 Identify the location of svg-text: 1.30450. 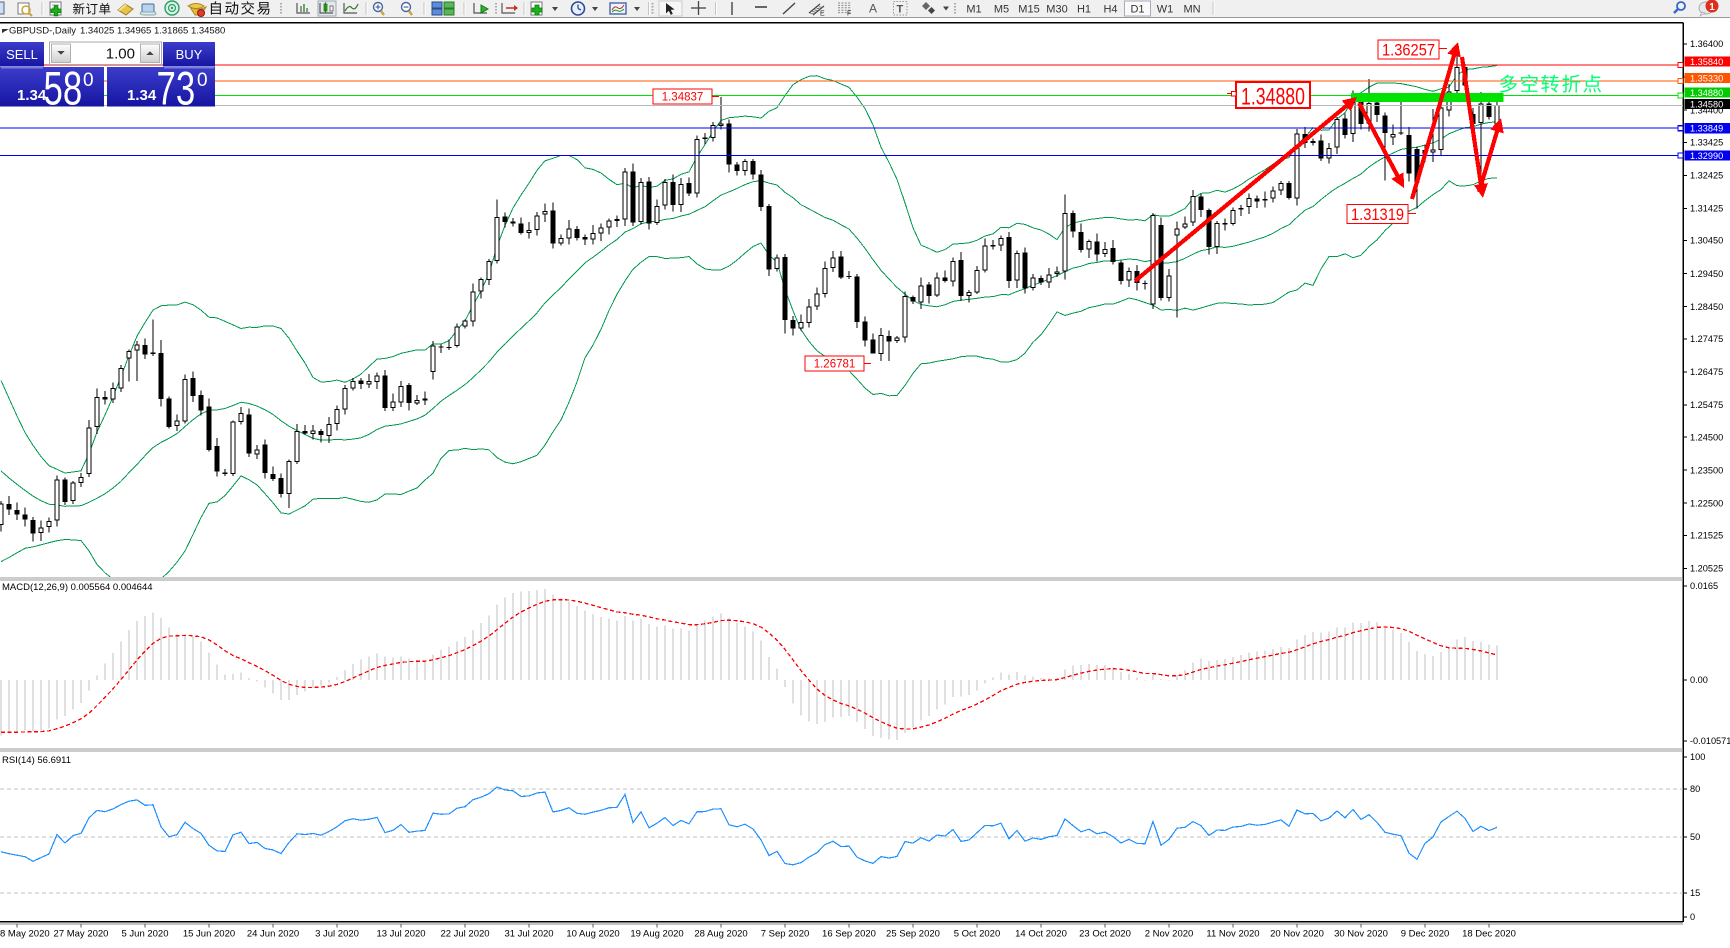
(1706, 241).